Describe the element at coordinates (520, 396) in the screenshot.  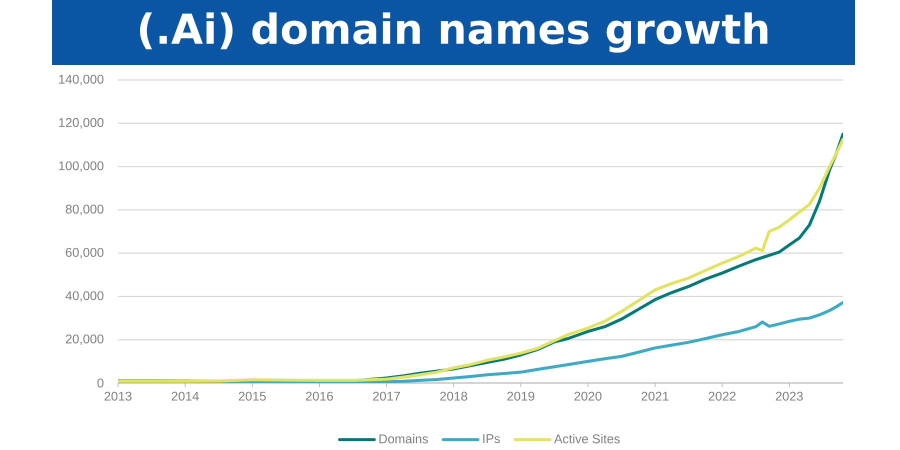
I see `x-tick-label: 2019` at that location.